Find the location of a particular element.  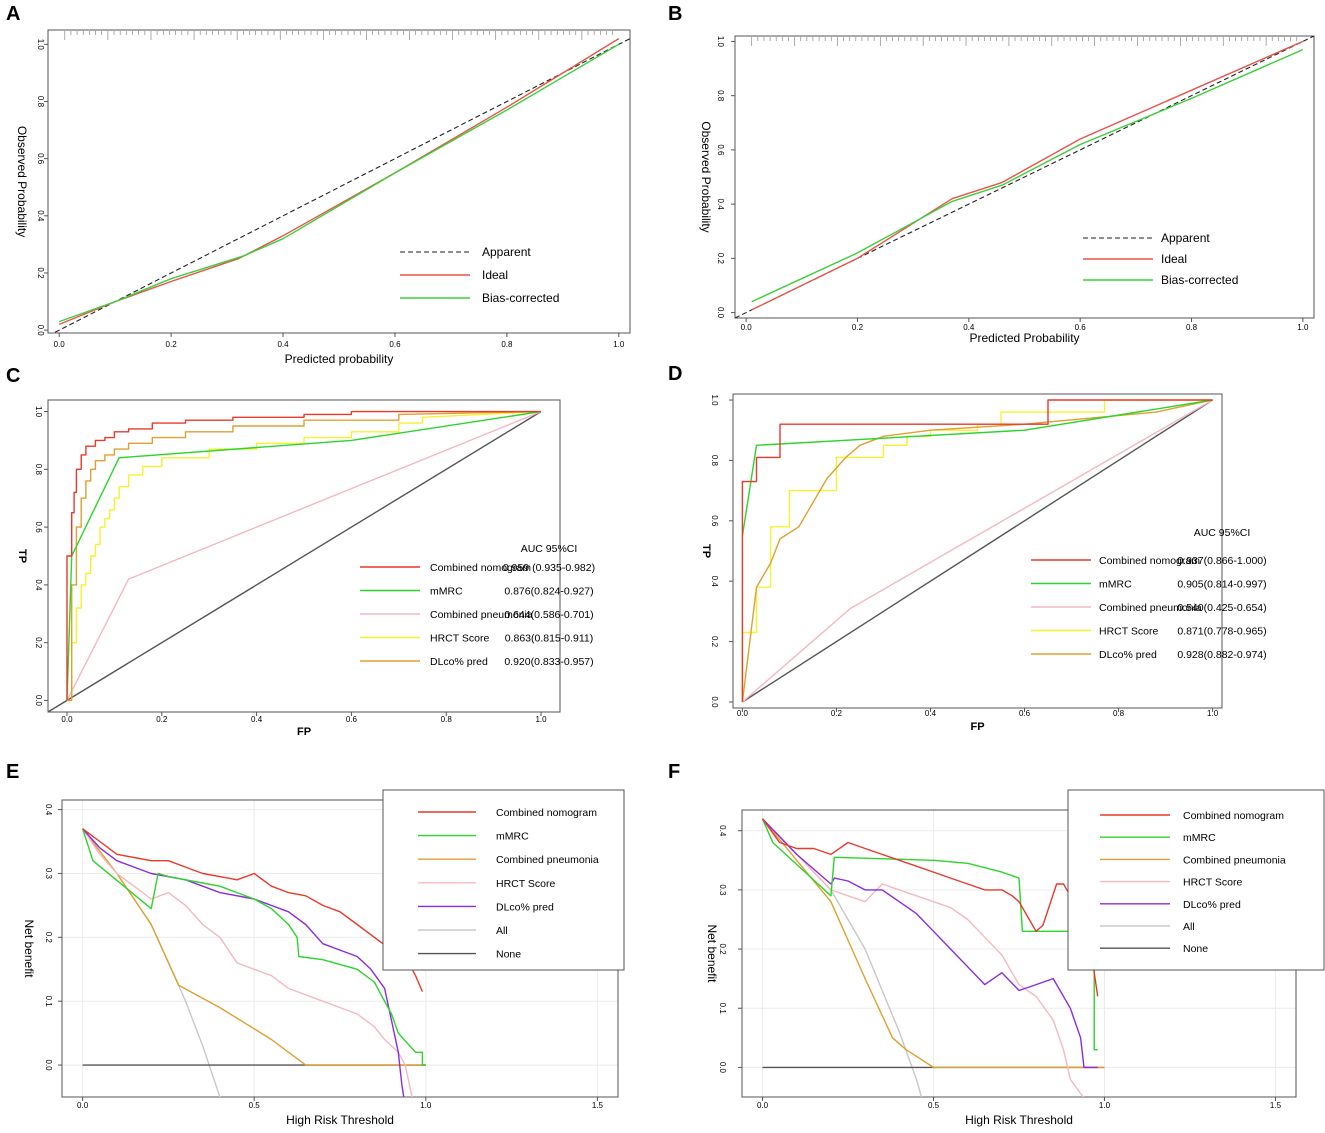

legend-box is located at coordinates (1196, 880).